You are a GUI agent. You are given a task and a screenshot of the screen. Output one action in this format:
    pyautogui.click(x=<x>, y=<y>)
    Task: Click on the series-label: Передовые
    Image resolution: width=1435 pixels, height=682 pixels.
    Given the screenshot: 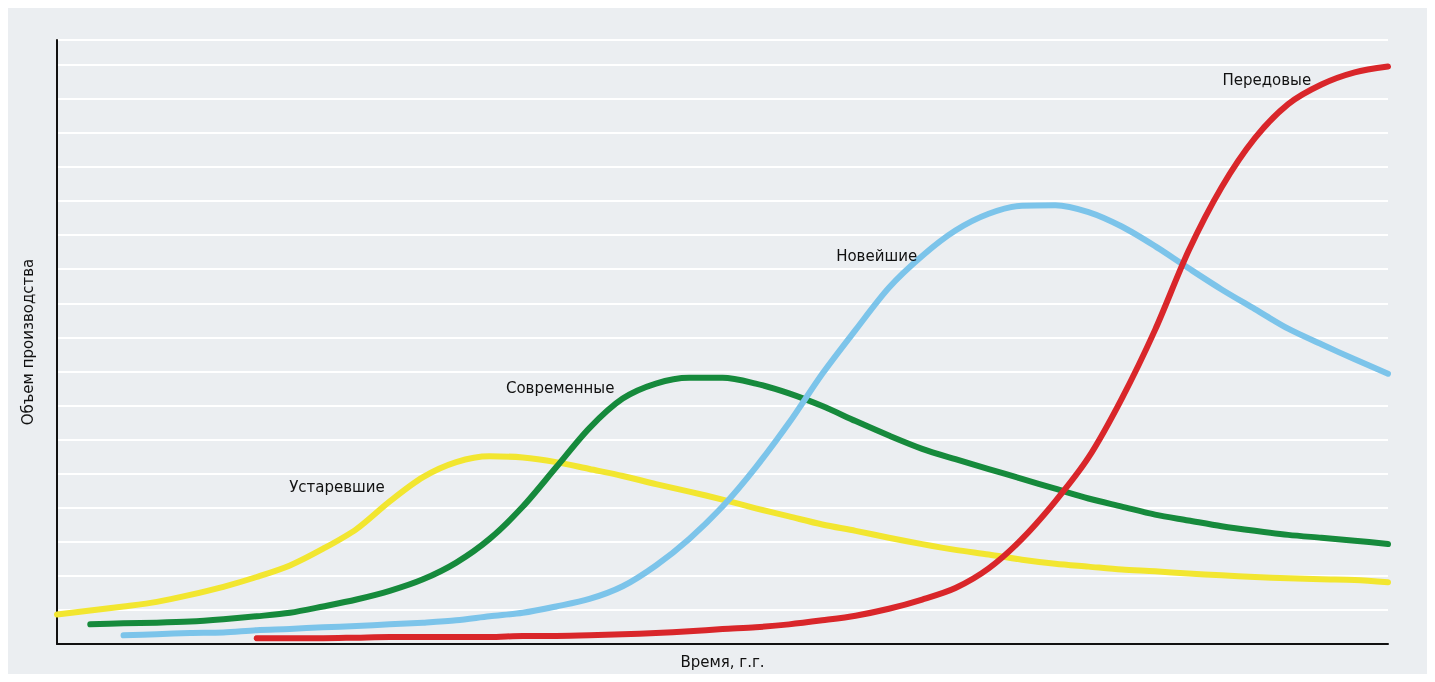 What is the action you would take?
    pyautogui.click(x=1267, y=80)
    